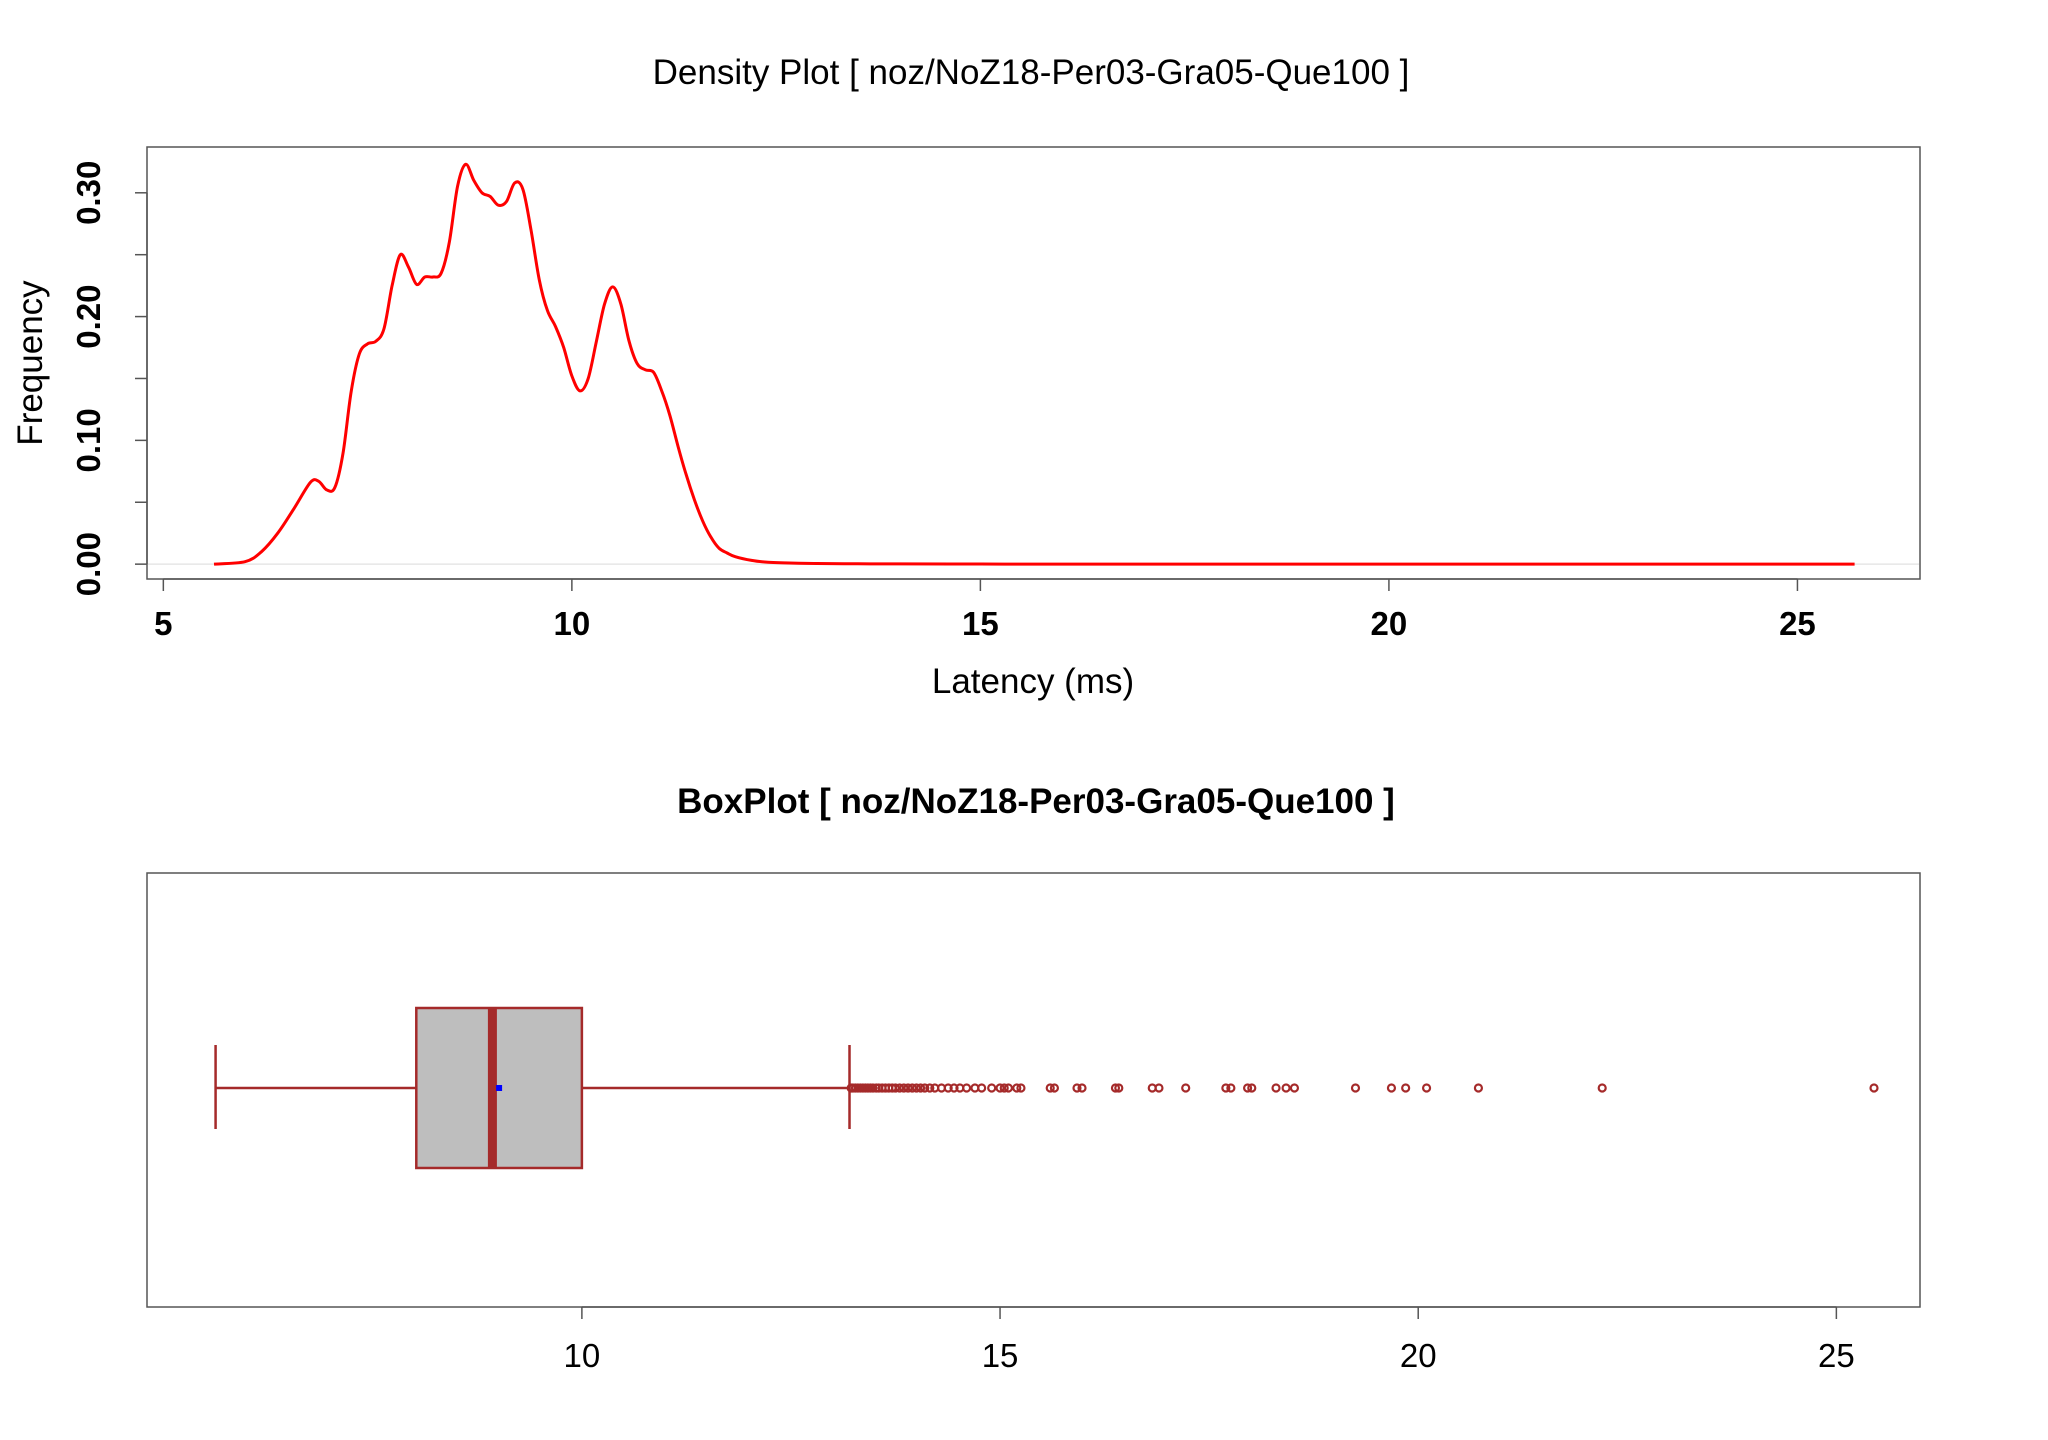 The width and height of the screenshot is (2048, 1440). What do you see at coordinates (572, 623) in the screenshot?
I see `x-tick-label: 10` at bounding box center [572, 623].